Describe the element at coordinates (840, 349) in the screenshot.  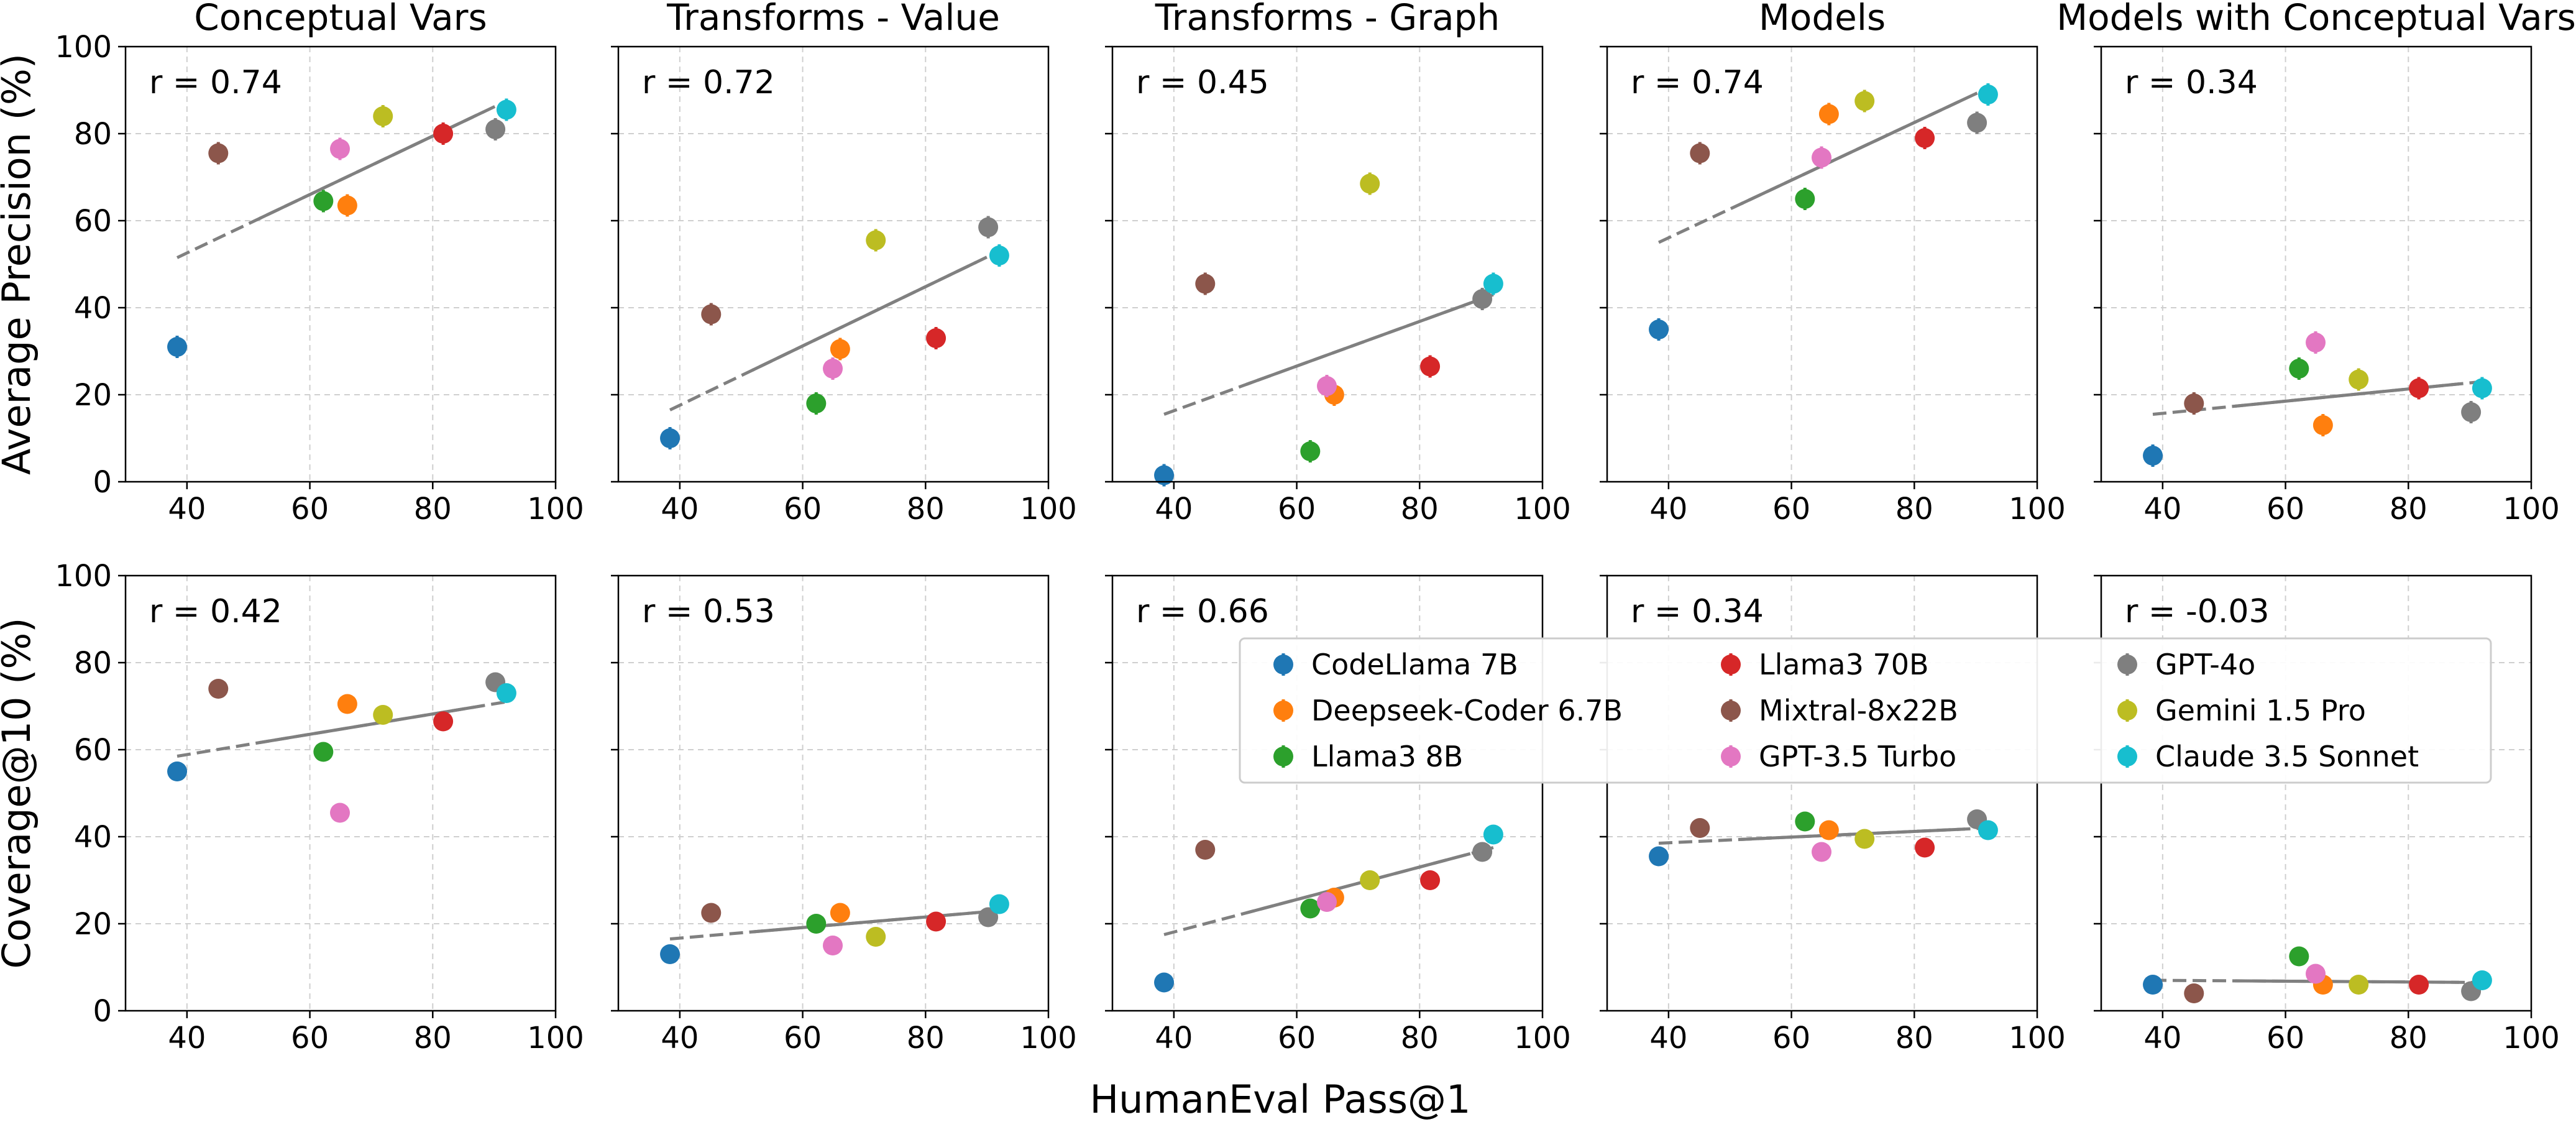
I see `point-r0c1-deepseek-coder-6-7b` at that location.